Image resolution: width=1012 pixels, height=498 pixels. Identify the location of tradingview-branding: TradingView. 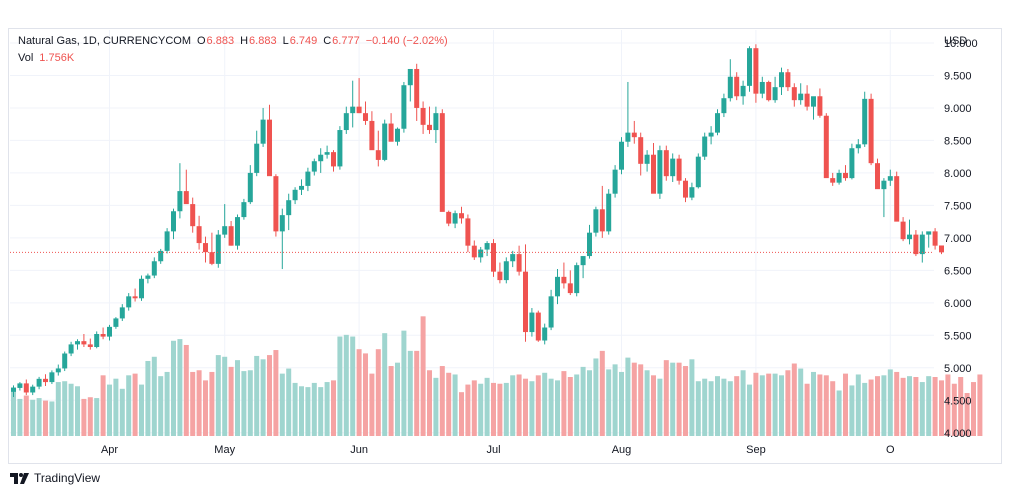
(55, 478).